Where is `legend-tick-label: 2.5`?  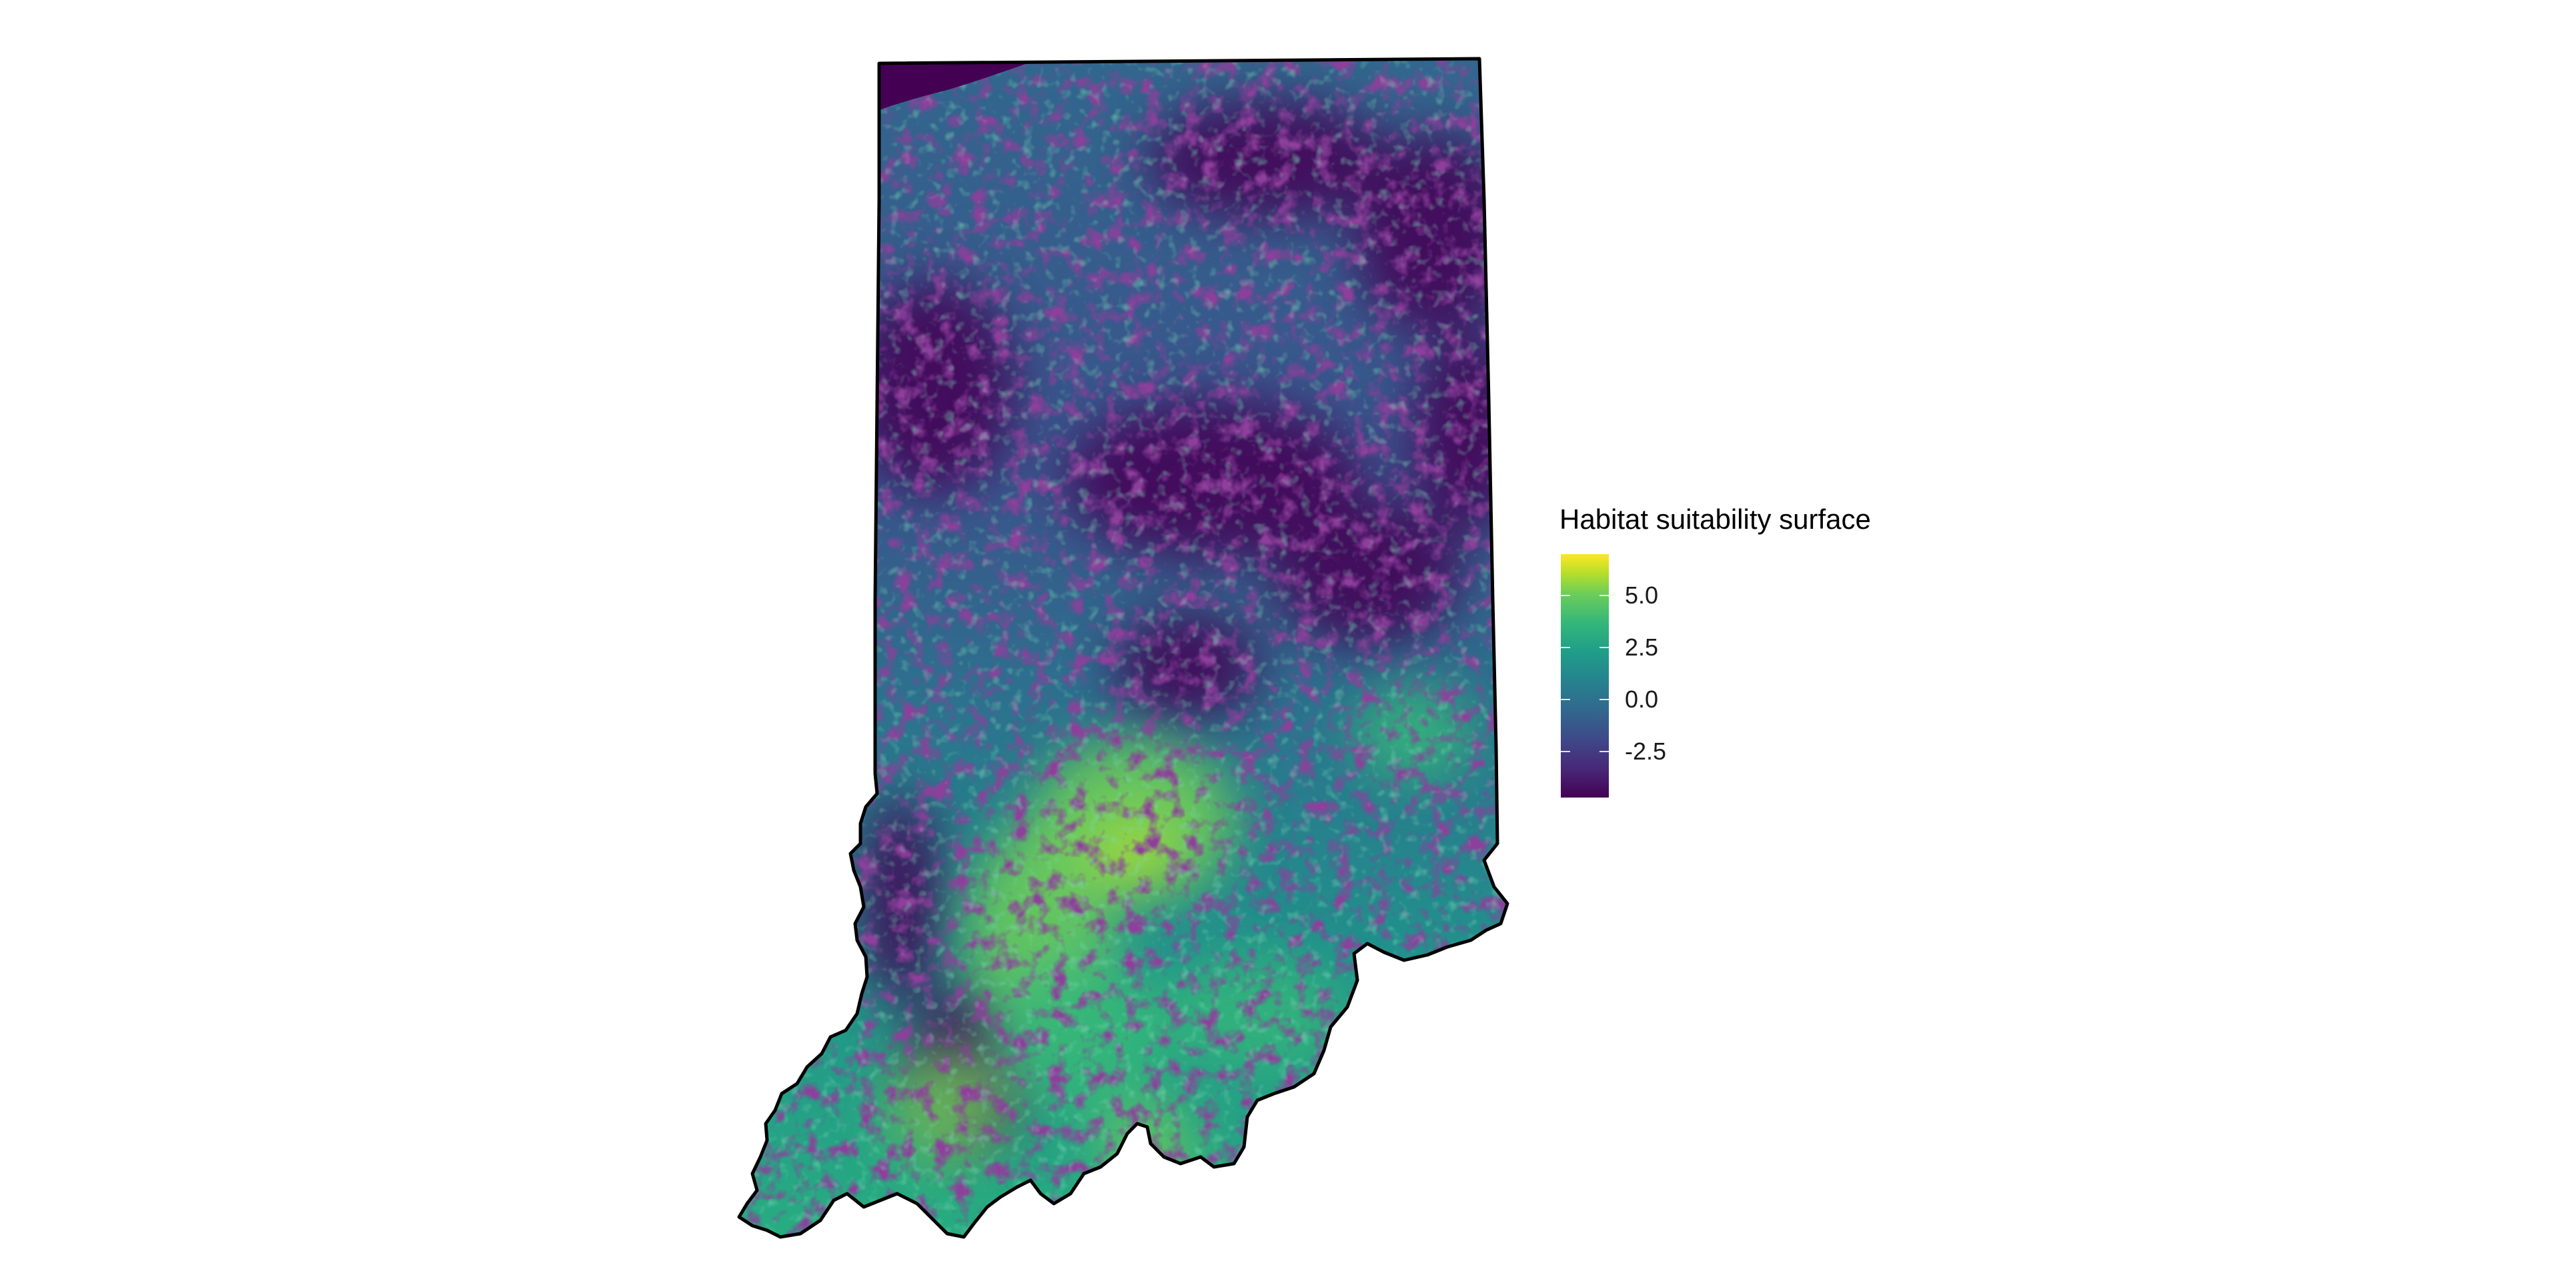 legend-tick-label: 2.5 is located at coordinates (1642, 647).